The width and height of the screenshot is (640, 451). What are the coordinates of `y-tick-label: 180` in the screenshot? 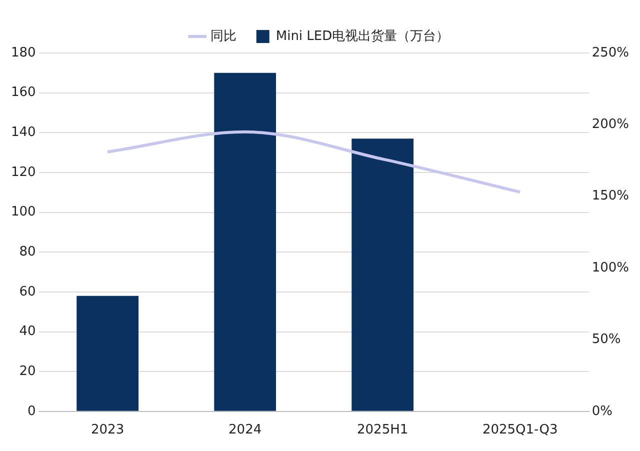 It's located at (23, 52).